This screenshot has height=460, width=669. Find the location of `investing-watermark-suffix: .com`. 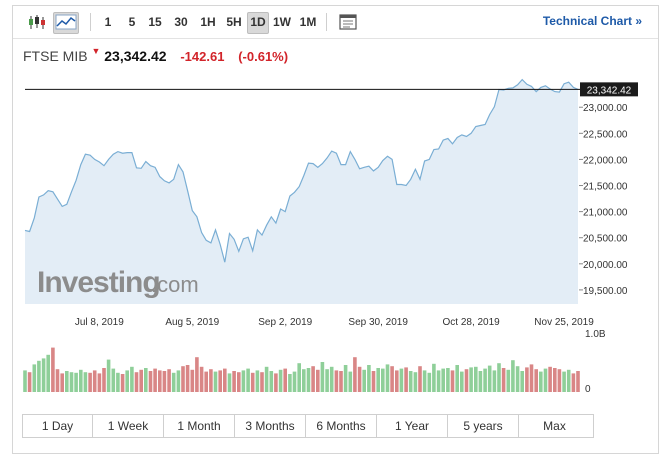

investing-watermark-suffix: .com is located at coordinates (175, 284).